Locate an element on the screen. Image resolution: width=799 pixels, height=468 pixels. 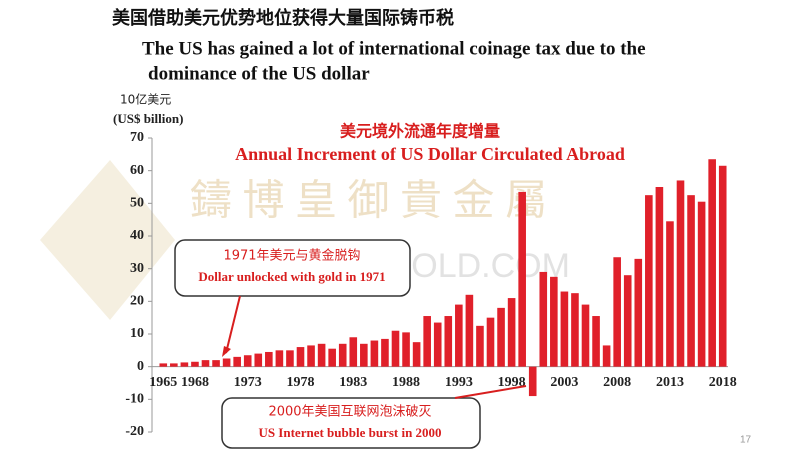
watermark-cn: 鑄 博 皇 御 貴 金 屬 is located at coordinates (368, 201).